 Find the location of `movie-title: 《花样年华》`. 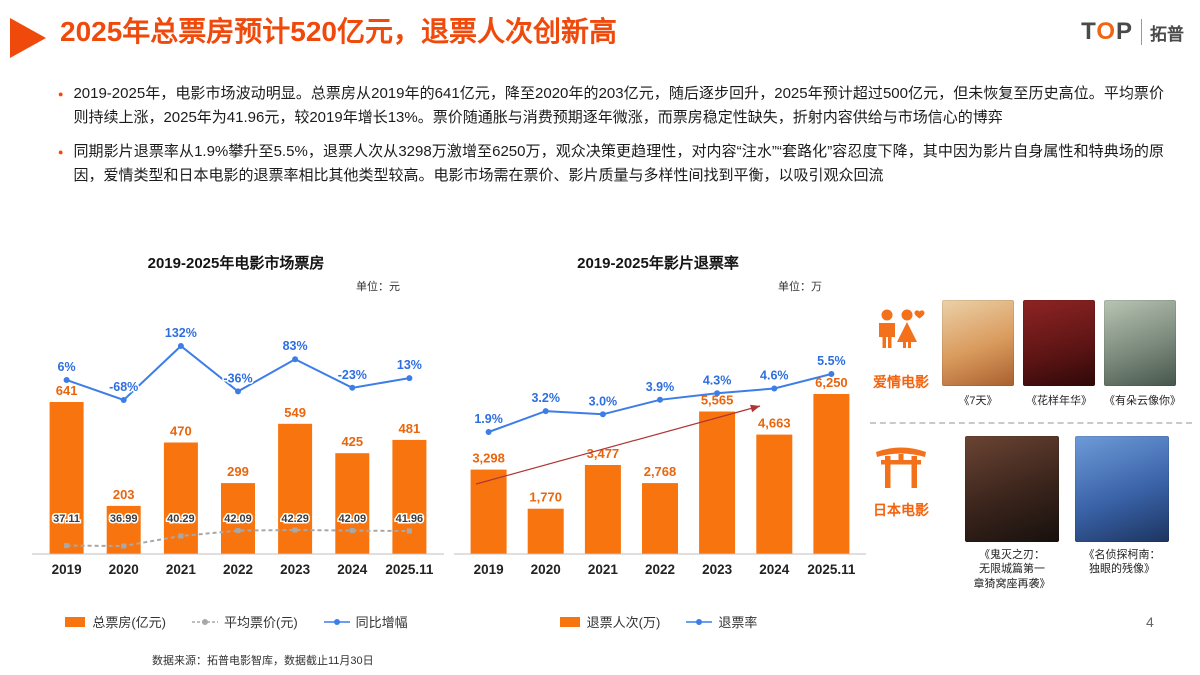

movie-title: 《花样年华》 is located at coordinates (1059, 401).